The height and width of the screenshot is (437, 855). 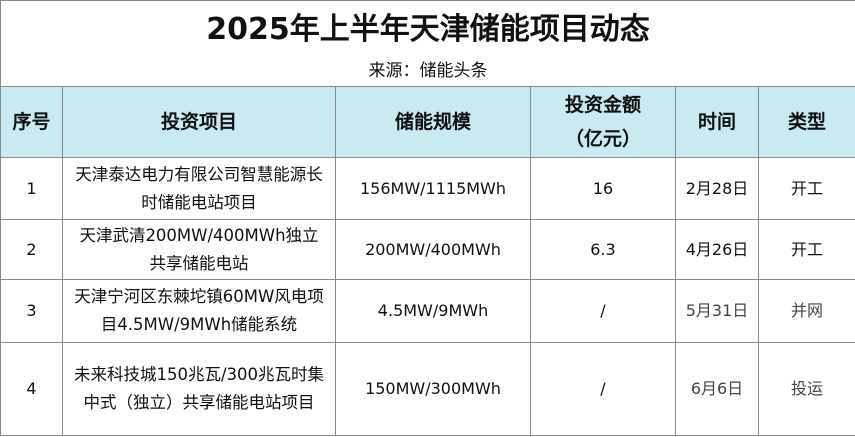 What do you see at coordinates (806, 389) in the screenshot?
I see `table-cell: 投运` at bounding box center [806, 389].